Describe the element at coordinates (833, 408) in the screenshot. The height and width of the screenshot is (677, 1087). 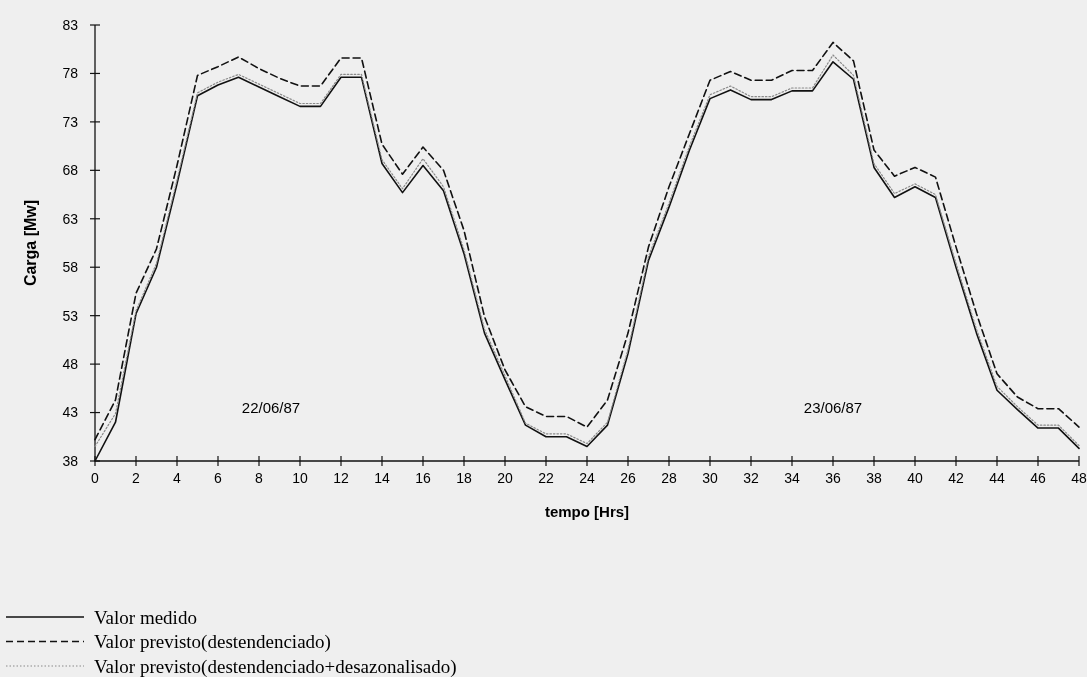
I see `annotation: 23/06/87` at that location.